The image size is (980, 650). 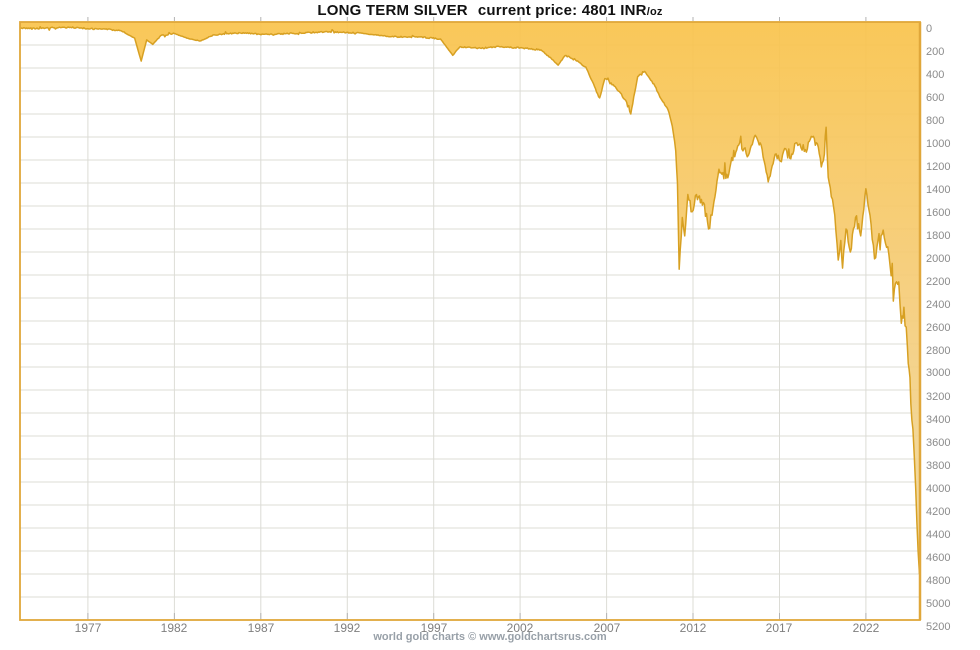 I want to click on y-axis-label: 600, so click(x=935, y=98).